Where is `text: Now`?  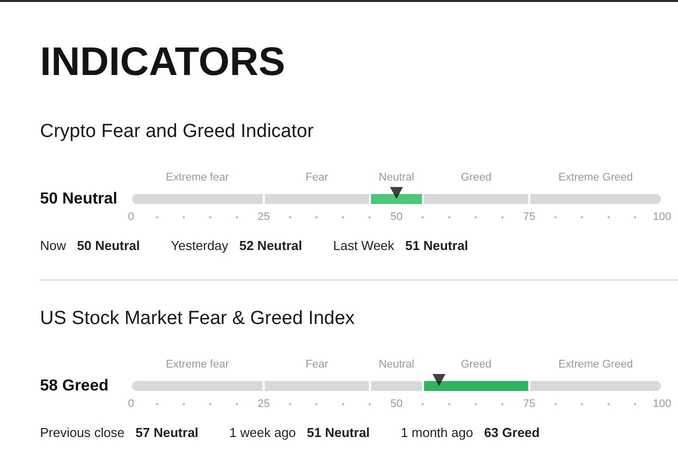 text: Now is located at coordinates (53, 245).